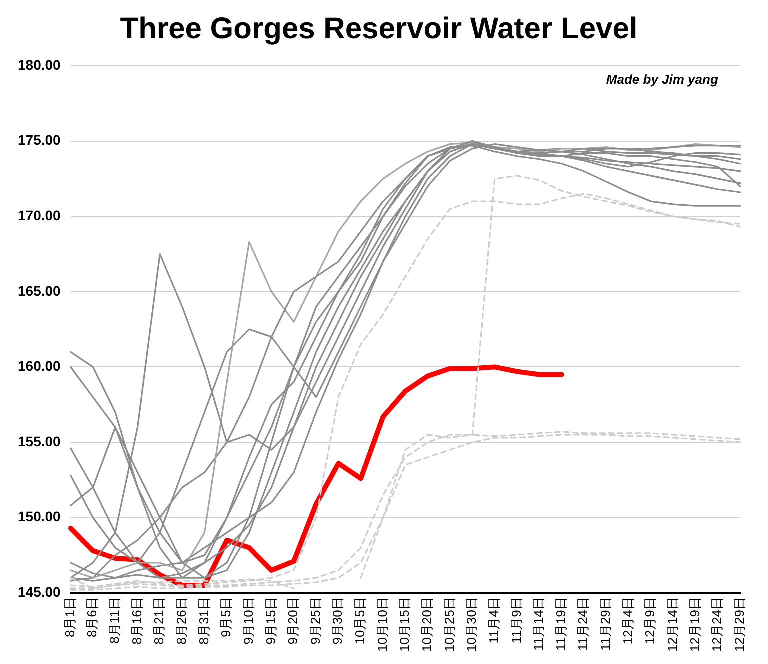 This screenshot has width=768, height=664. Describe the element at coordinates (114, 620) in the screenshot. I see `x-tick-label: 8月11日` at that location.